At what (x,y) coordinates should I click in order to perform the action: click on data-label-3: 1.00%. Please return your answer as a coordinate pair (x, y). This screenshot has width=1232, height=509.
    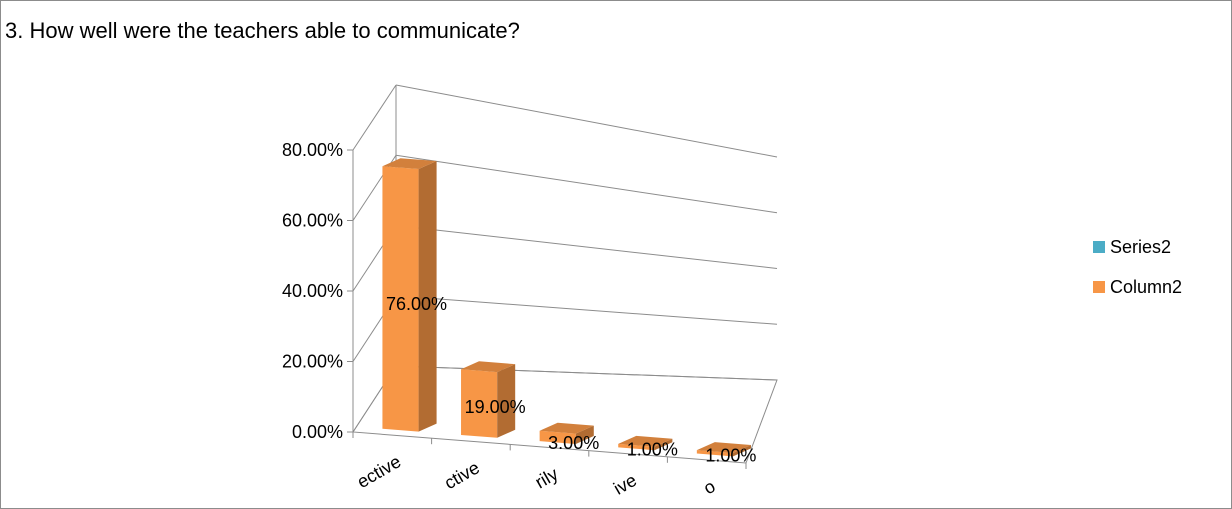
    Looking at the image, I should click on (652, 449).